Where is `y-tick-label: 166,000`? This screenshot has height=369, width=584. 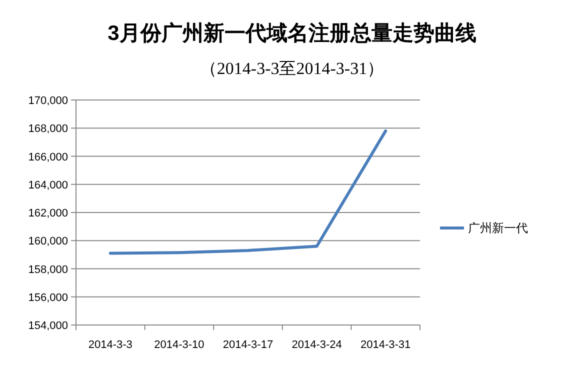
y-tick-label: 166,000 is located at coordinates (48, 157).